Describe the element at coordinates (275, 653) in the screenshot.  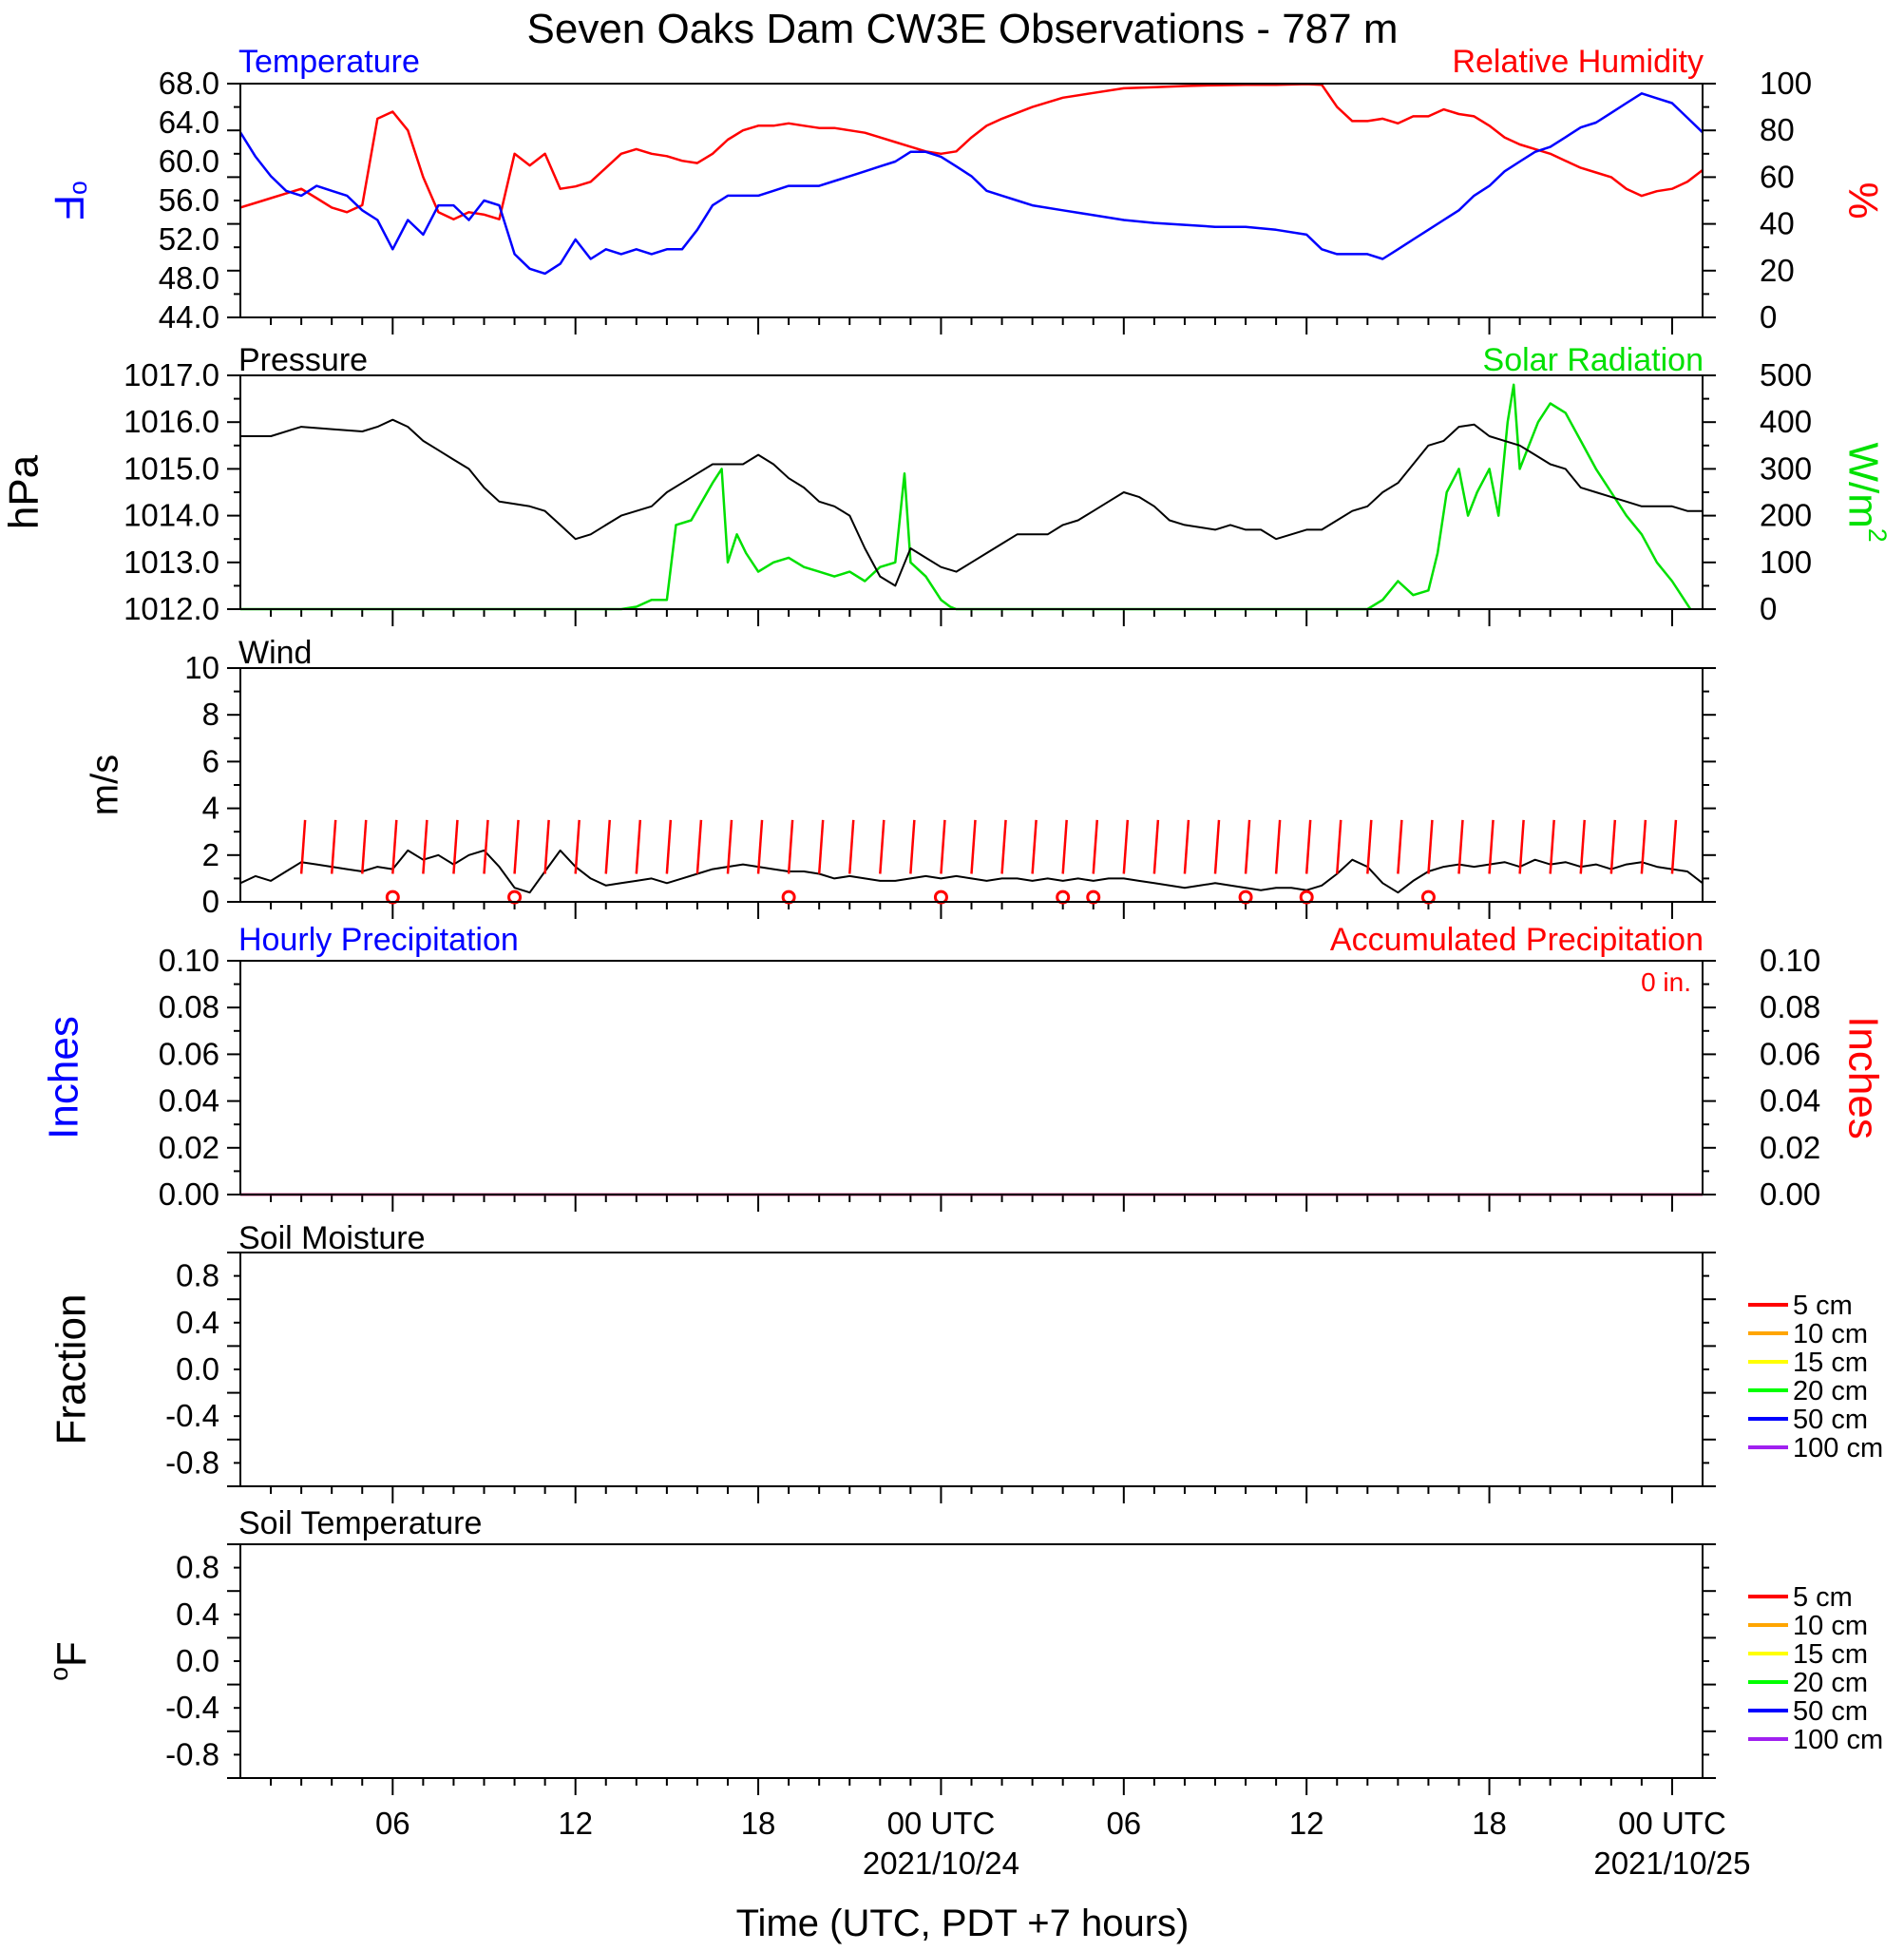
I see `left-panel-title: Wind` at that location.